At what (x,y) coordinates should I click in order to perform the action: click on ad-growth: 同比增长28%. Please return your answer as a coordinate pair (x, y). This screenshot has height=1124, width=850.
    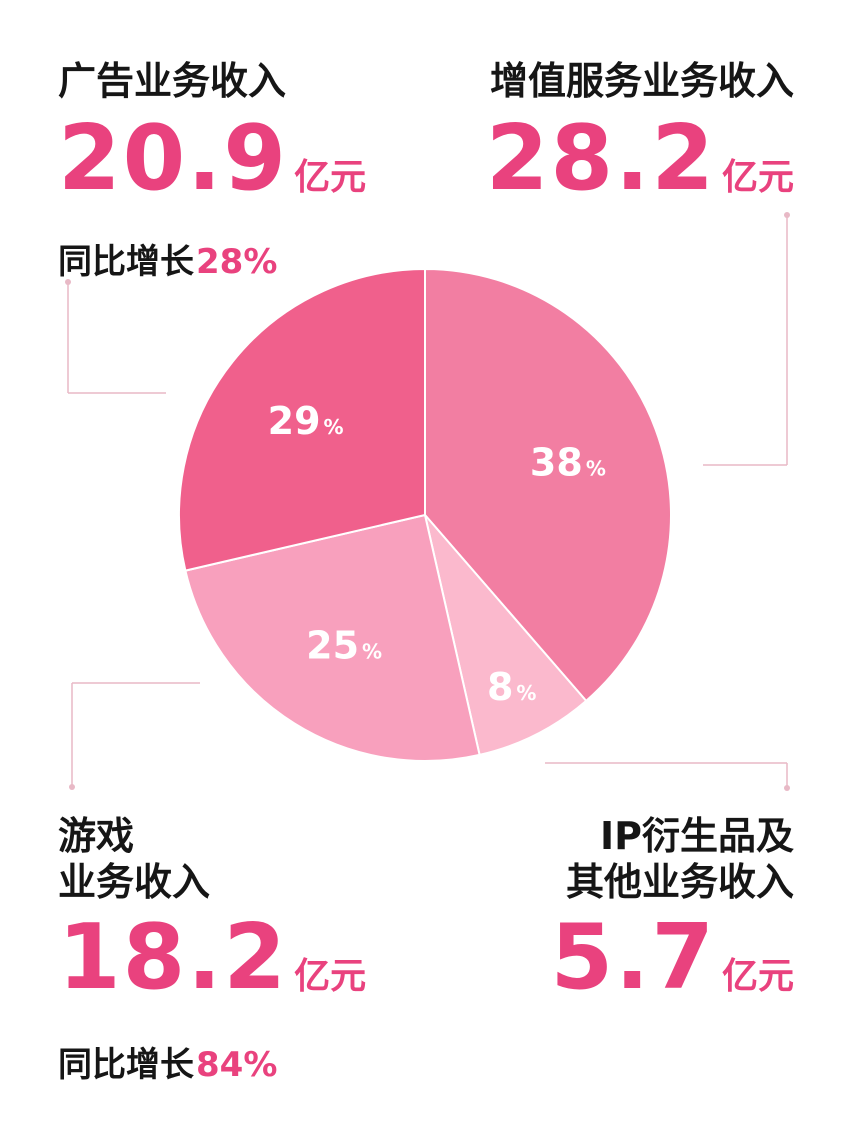
    Looking at the image, I should click on (212, 262).